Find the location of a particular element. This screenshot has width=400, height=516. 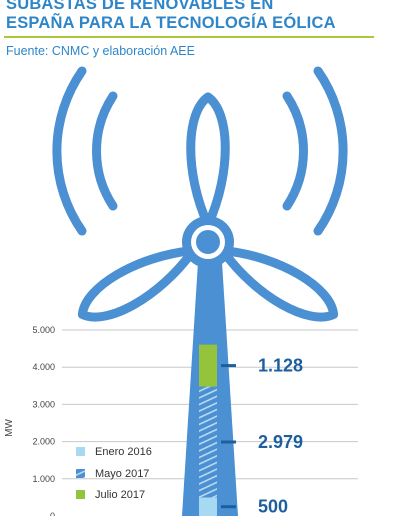

title-divider is located at coordinates (189, 37).